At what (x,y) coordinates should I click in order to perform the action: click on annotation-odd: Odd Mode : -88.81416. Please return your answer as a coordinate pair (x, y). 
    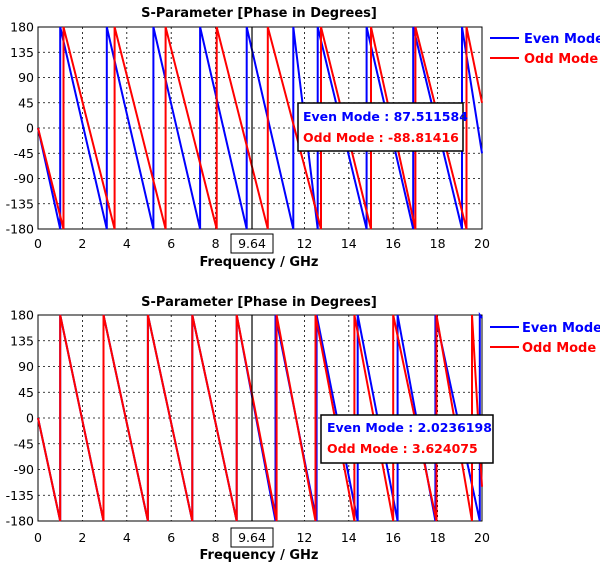
    Looking at the image, I should click on (381, 137).